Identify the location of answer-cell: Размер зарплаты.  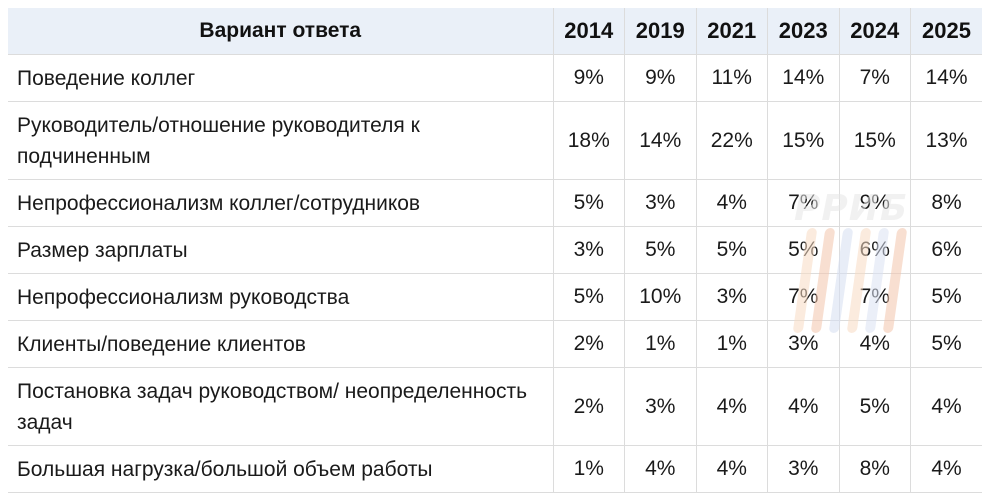
(281, 250).